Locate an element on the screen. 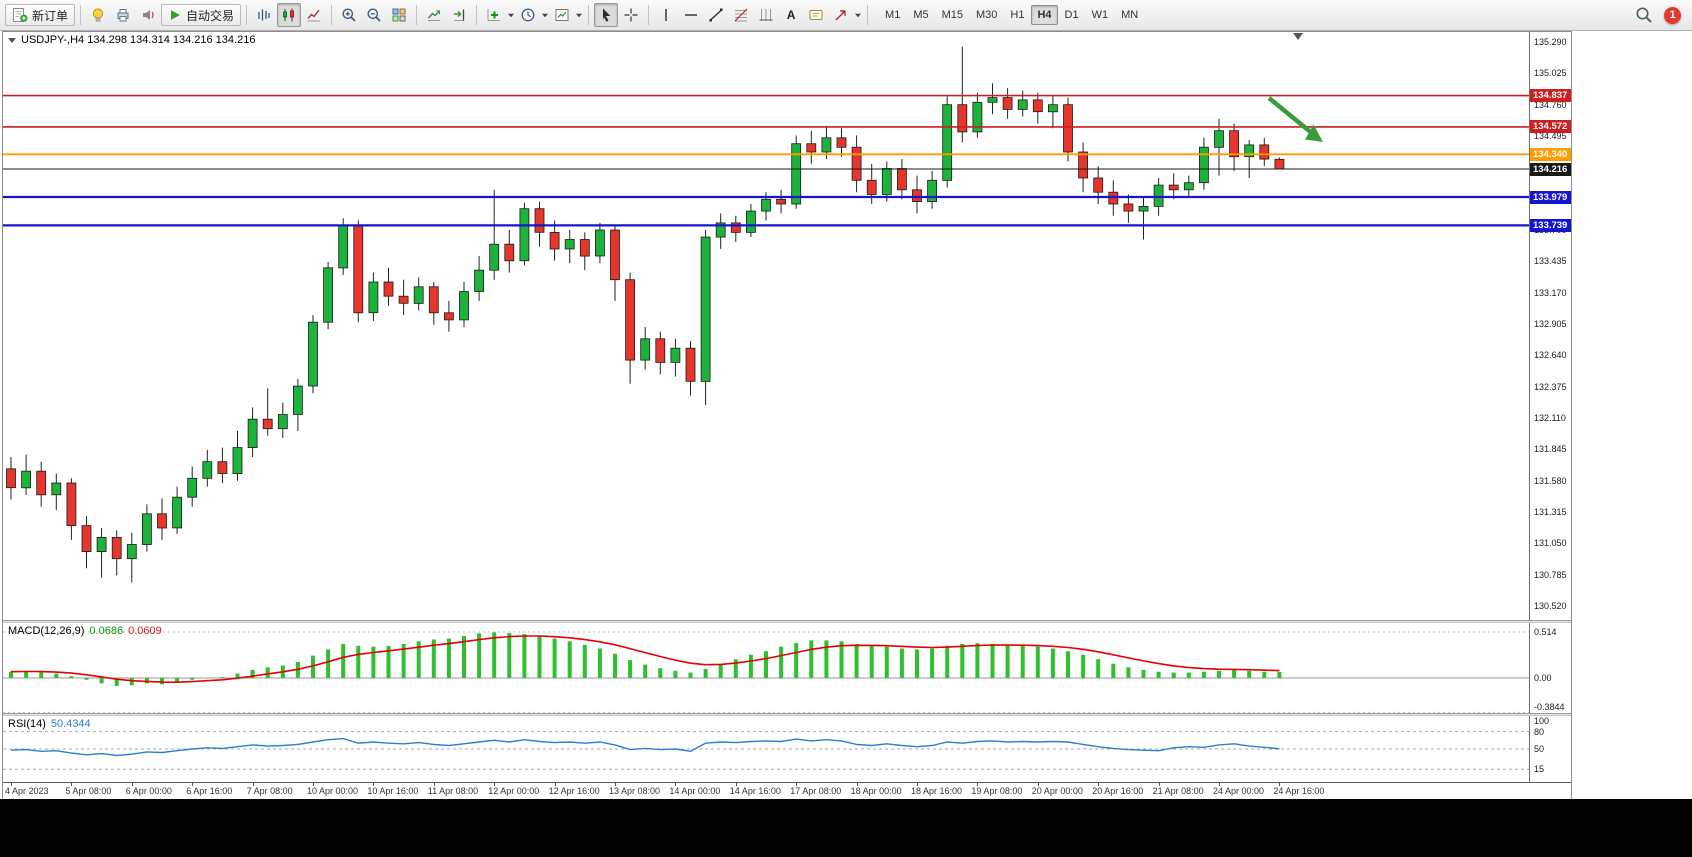  horizontal-line-button is located at coordinates (691, 15).